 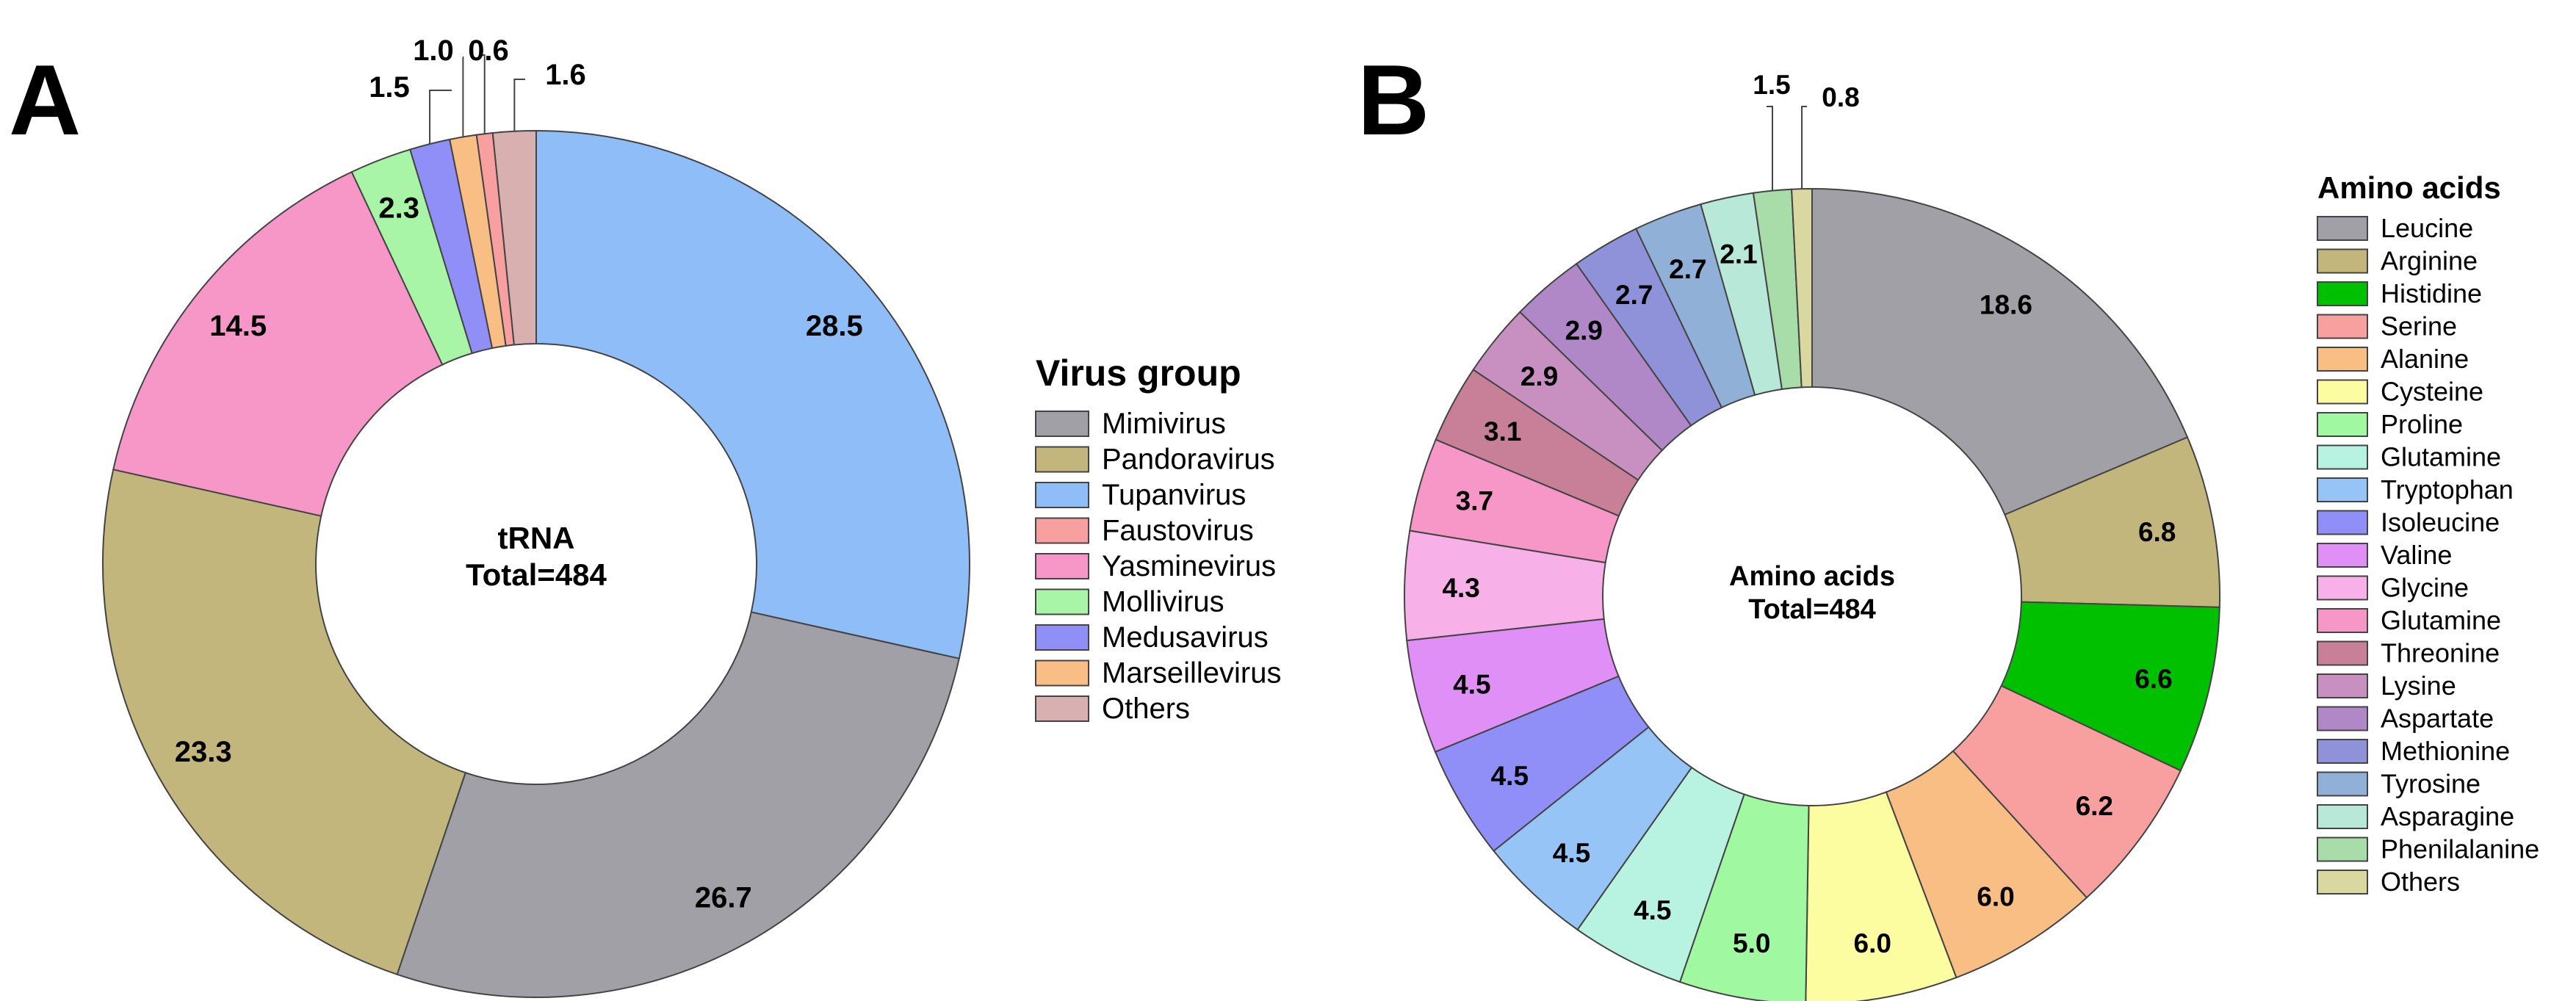 I want to click on legend-label-glutamine-12: Glutamine, so click(x=2441, y=620).